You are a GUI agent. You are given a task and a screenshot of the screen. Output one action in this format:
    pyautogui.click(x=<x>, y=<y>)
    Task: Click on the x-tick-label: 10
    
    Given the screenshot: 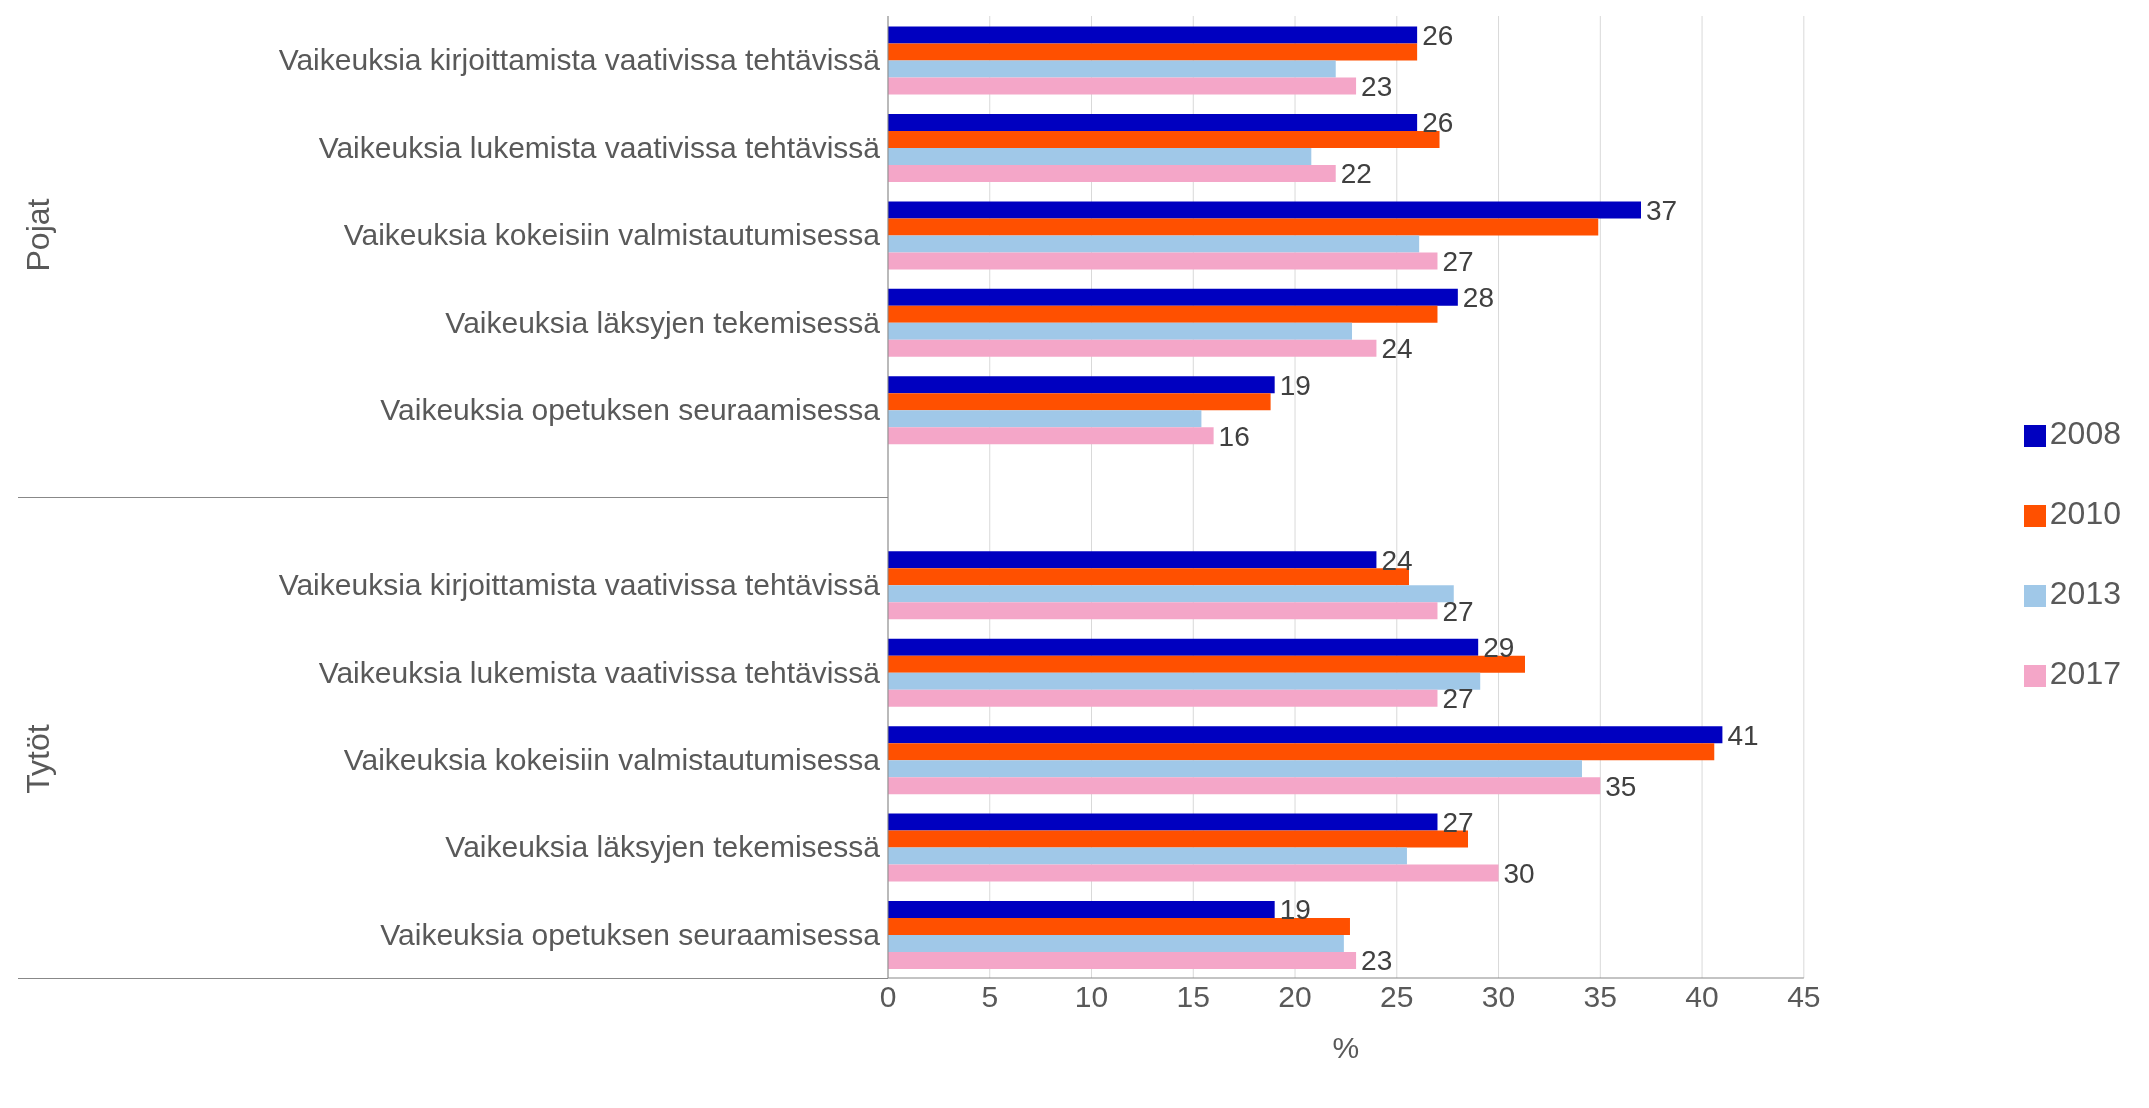 What is the action you would take?
    pyautogui.click(x=1091, y=997)
    